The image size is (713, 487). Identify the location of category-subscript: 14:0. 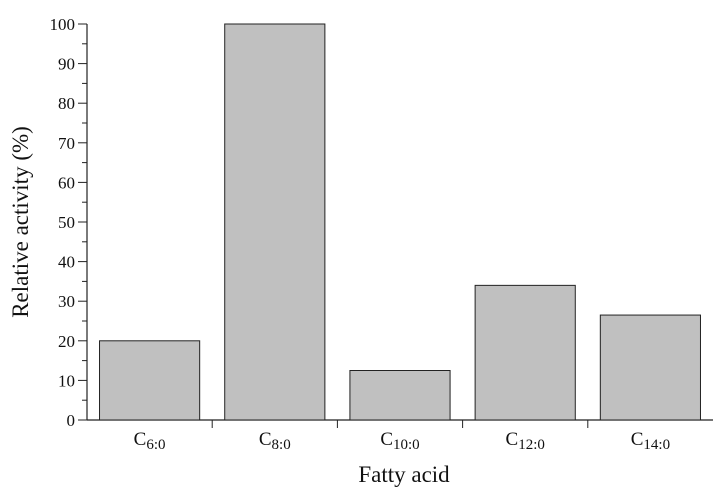
(656, 445).